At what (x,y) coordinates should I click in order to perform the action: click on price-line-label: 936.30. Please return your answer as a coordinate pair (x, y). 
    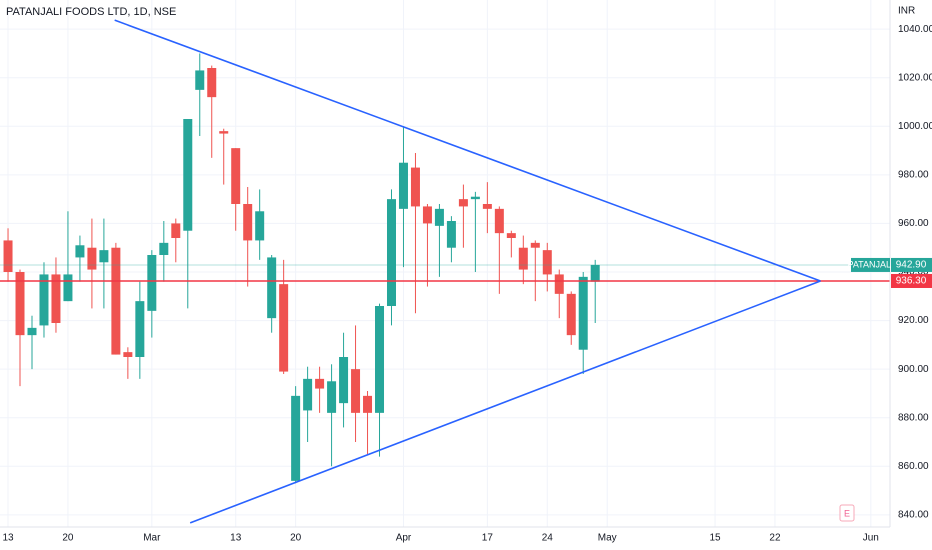
    Looking at the image, I should click on (911, 281).